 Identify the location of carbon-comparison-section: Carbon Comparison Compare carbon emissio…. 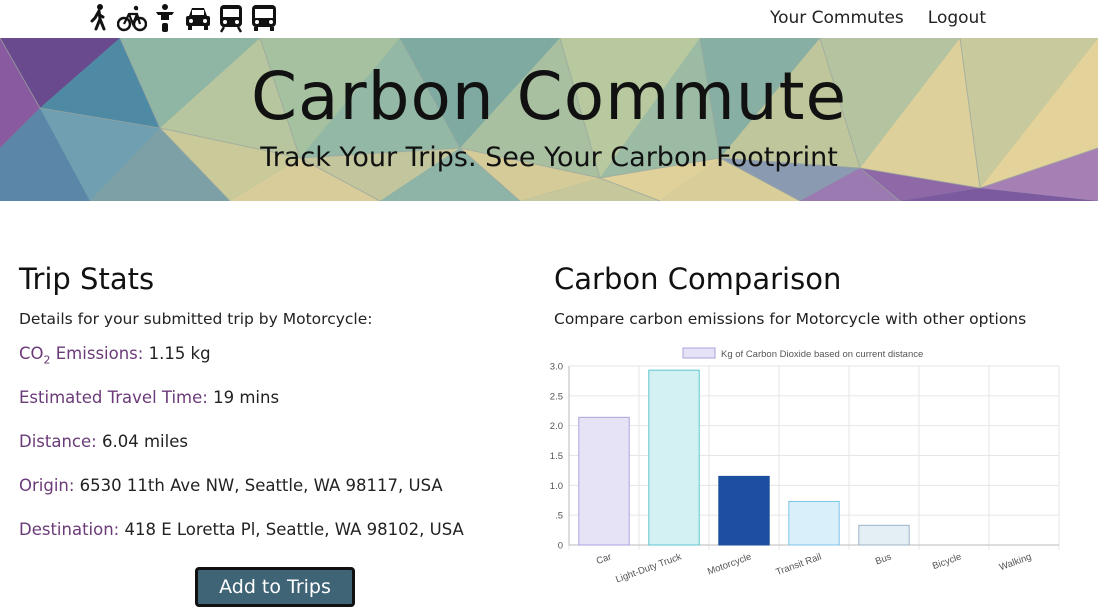
(814, 295).